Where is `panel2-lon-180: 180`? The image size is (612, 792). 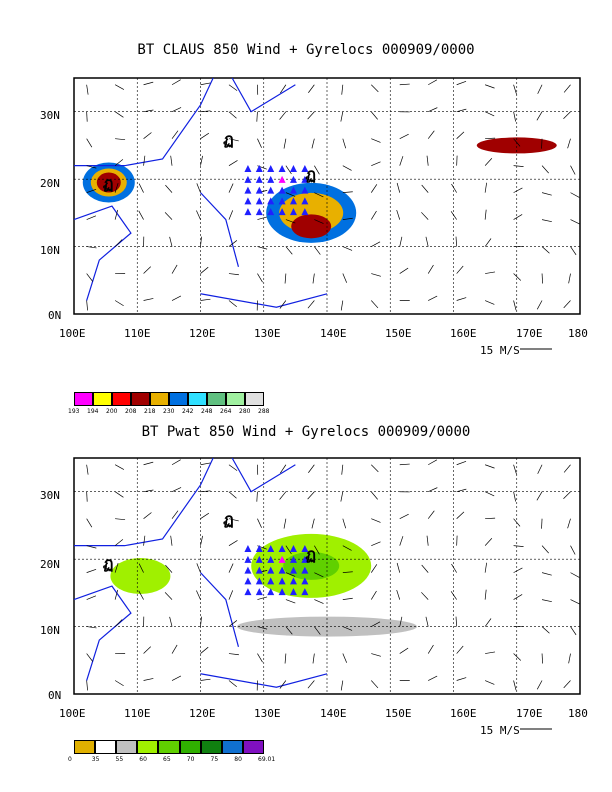
panel2-lon-180: 180 is located at coordinates (578, 713).